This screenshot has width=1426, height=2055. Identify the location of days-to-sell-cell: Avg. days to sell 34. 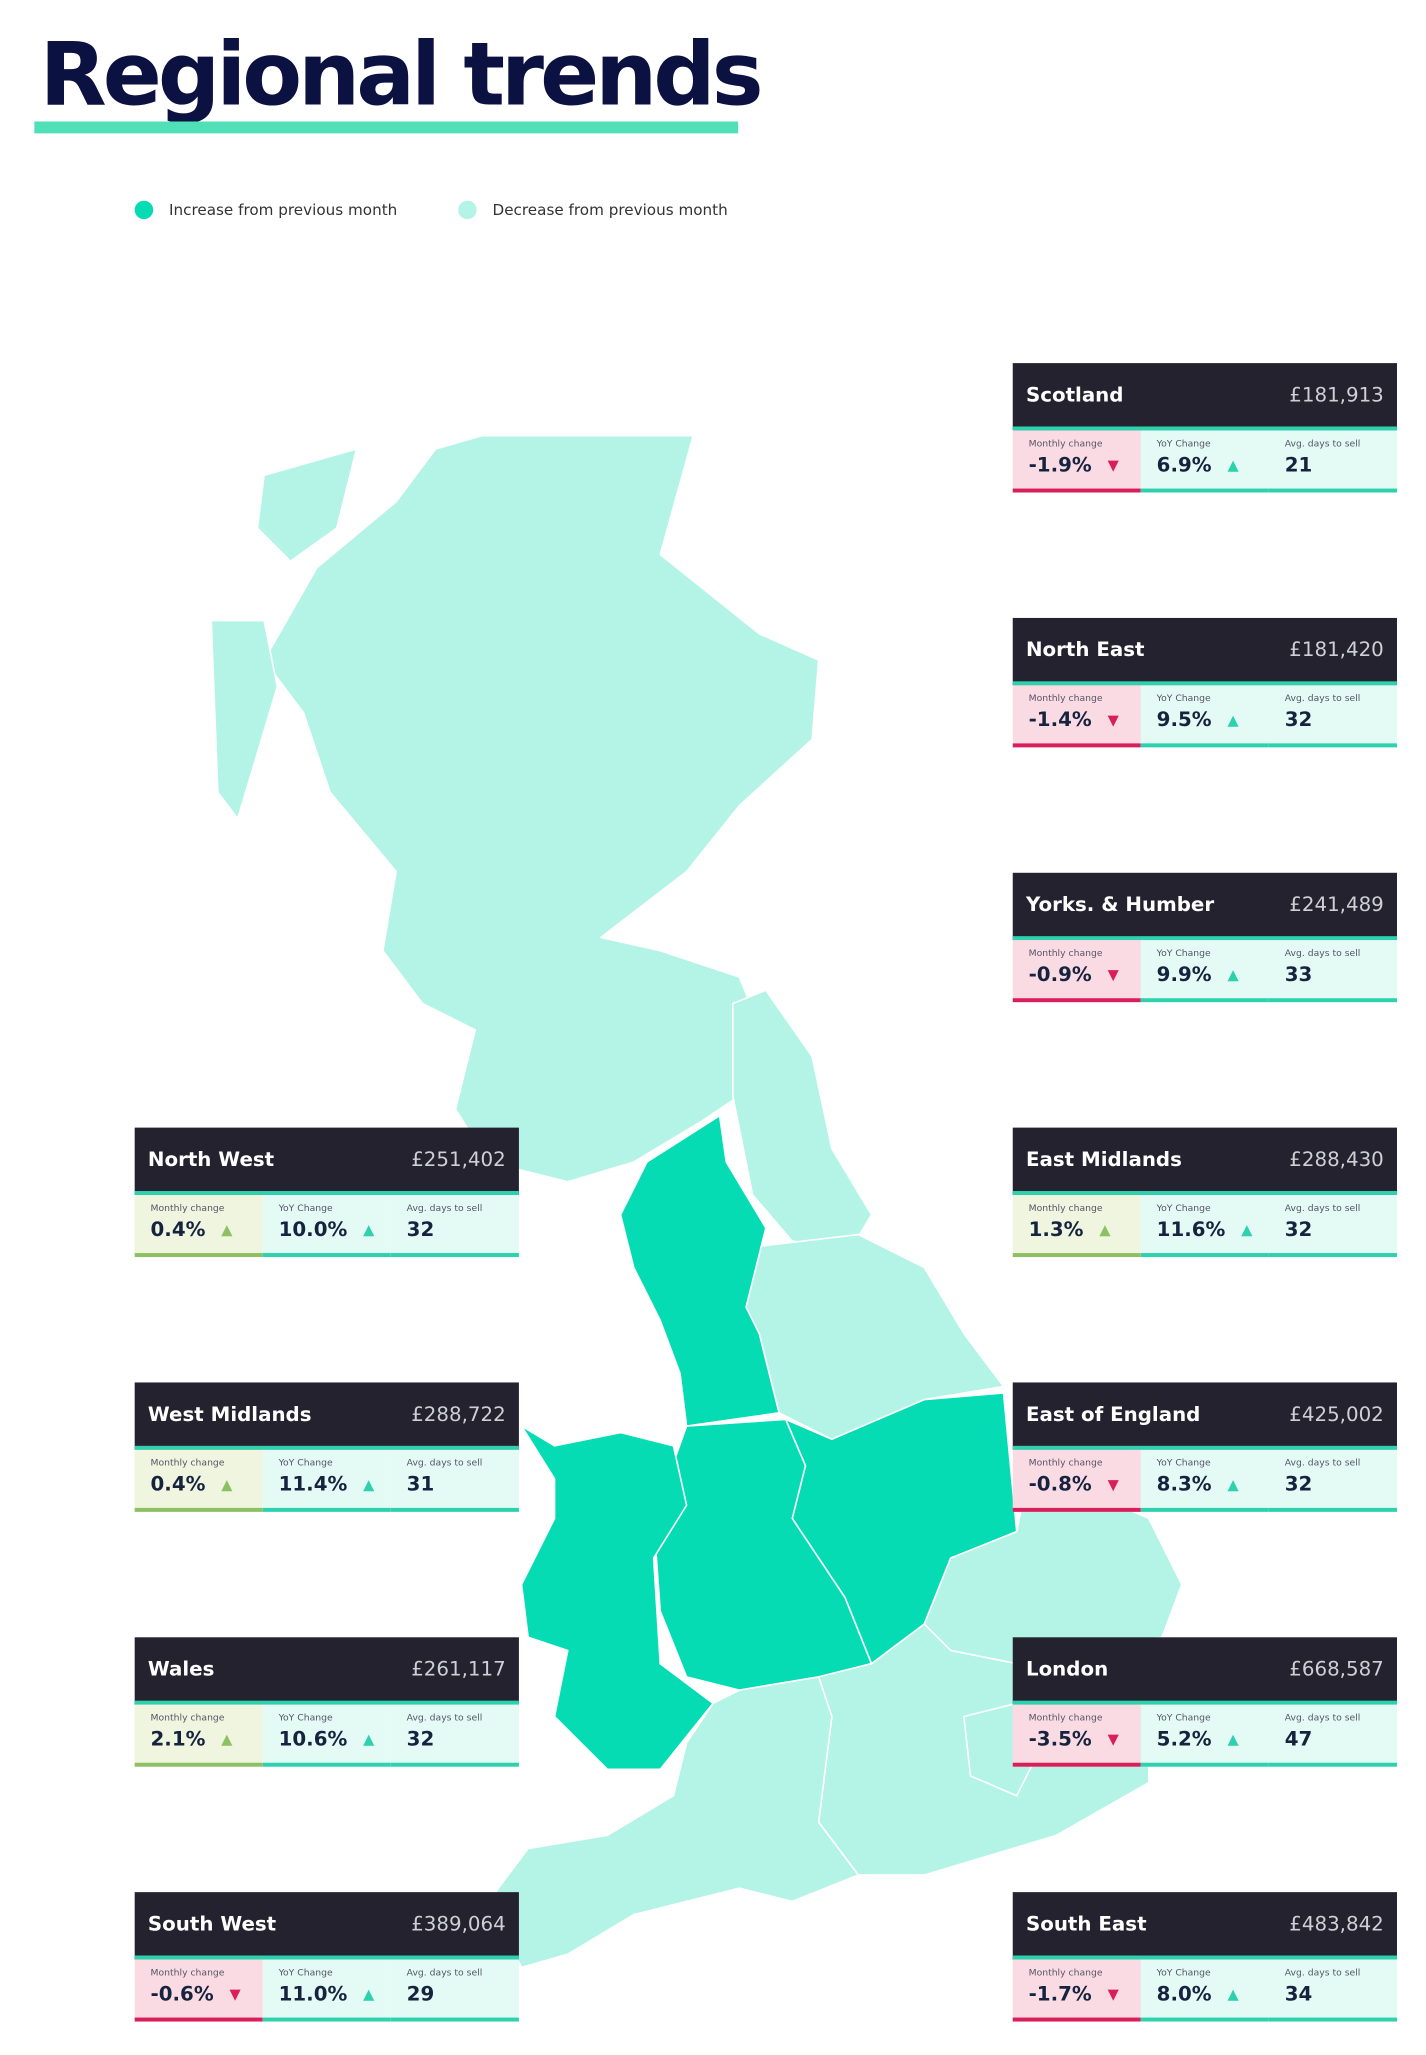
(1332, 1990).